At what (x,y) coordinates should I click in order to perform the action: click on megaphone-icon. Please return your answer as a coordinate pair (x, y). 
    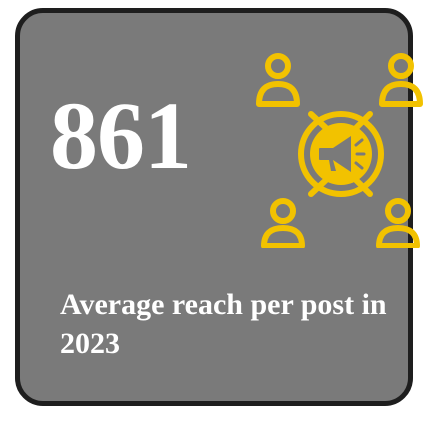
    Looking at the image, I should click on (335, 154).